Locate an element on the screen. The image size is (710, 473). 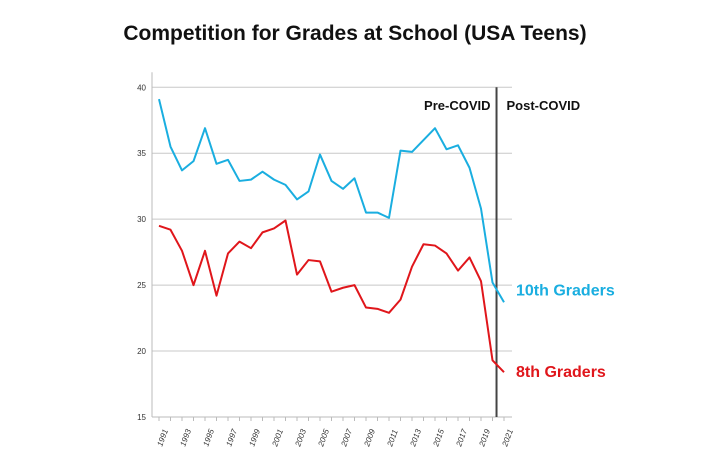
x-tick-label: 2017 is located at coordinates (461, 437).